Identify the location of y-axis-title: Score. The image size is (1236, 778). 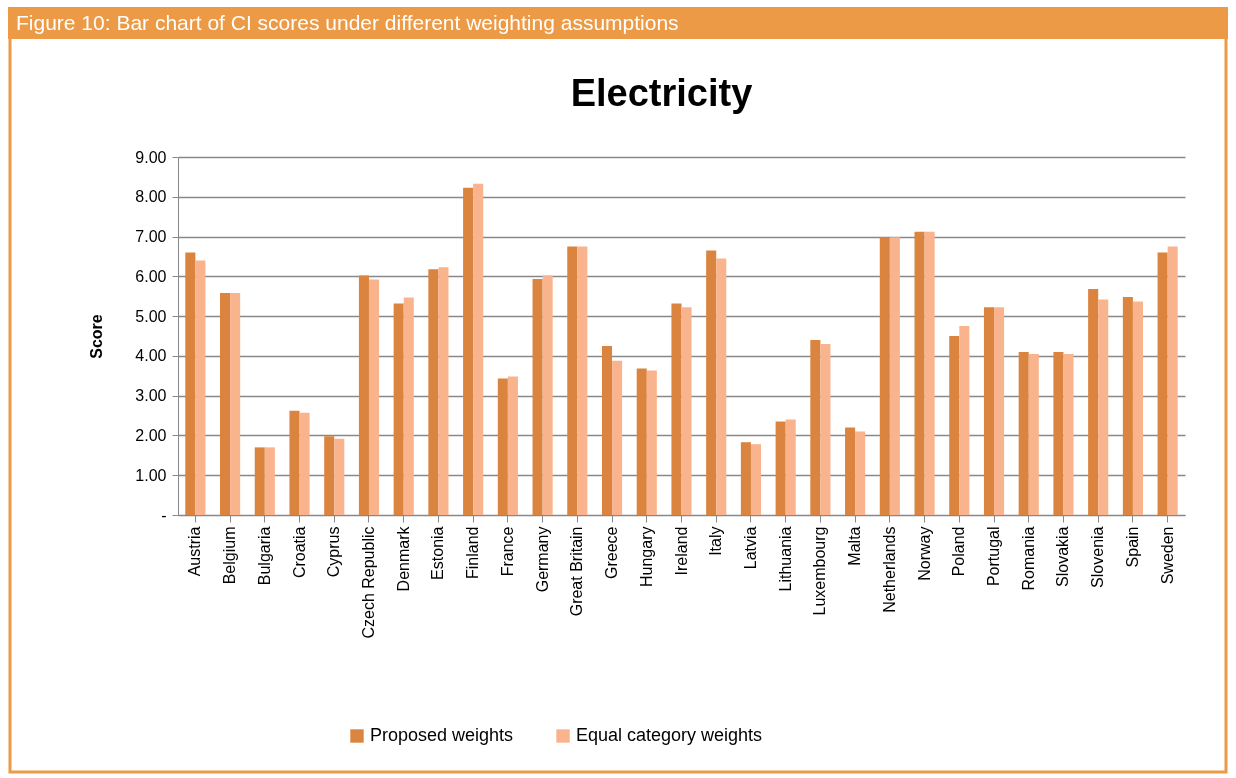
(97, 336).